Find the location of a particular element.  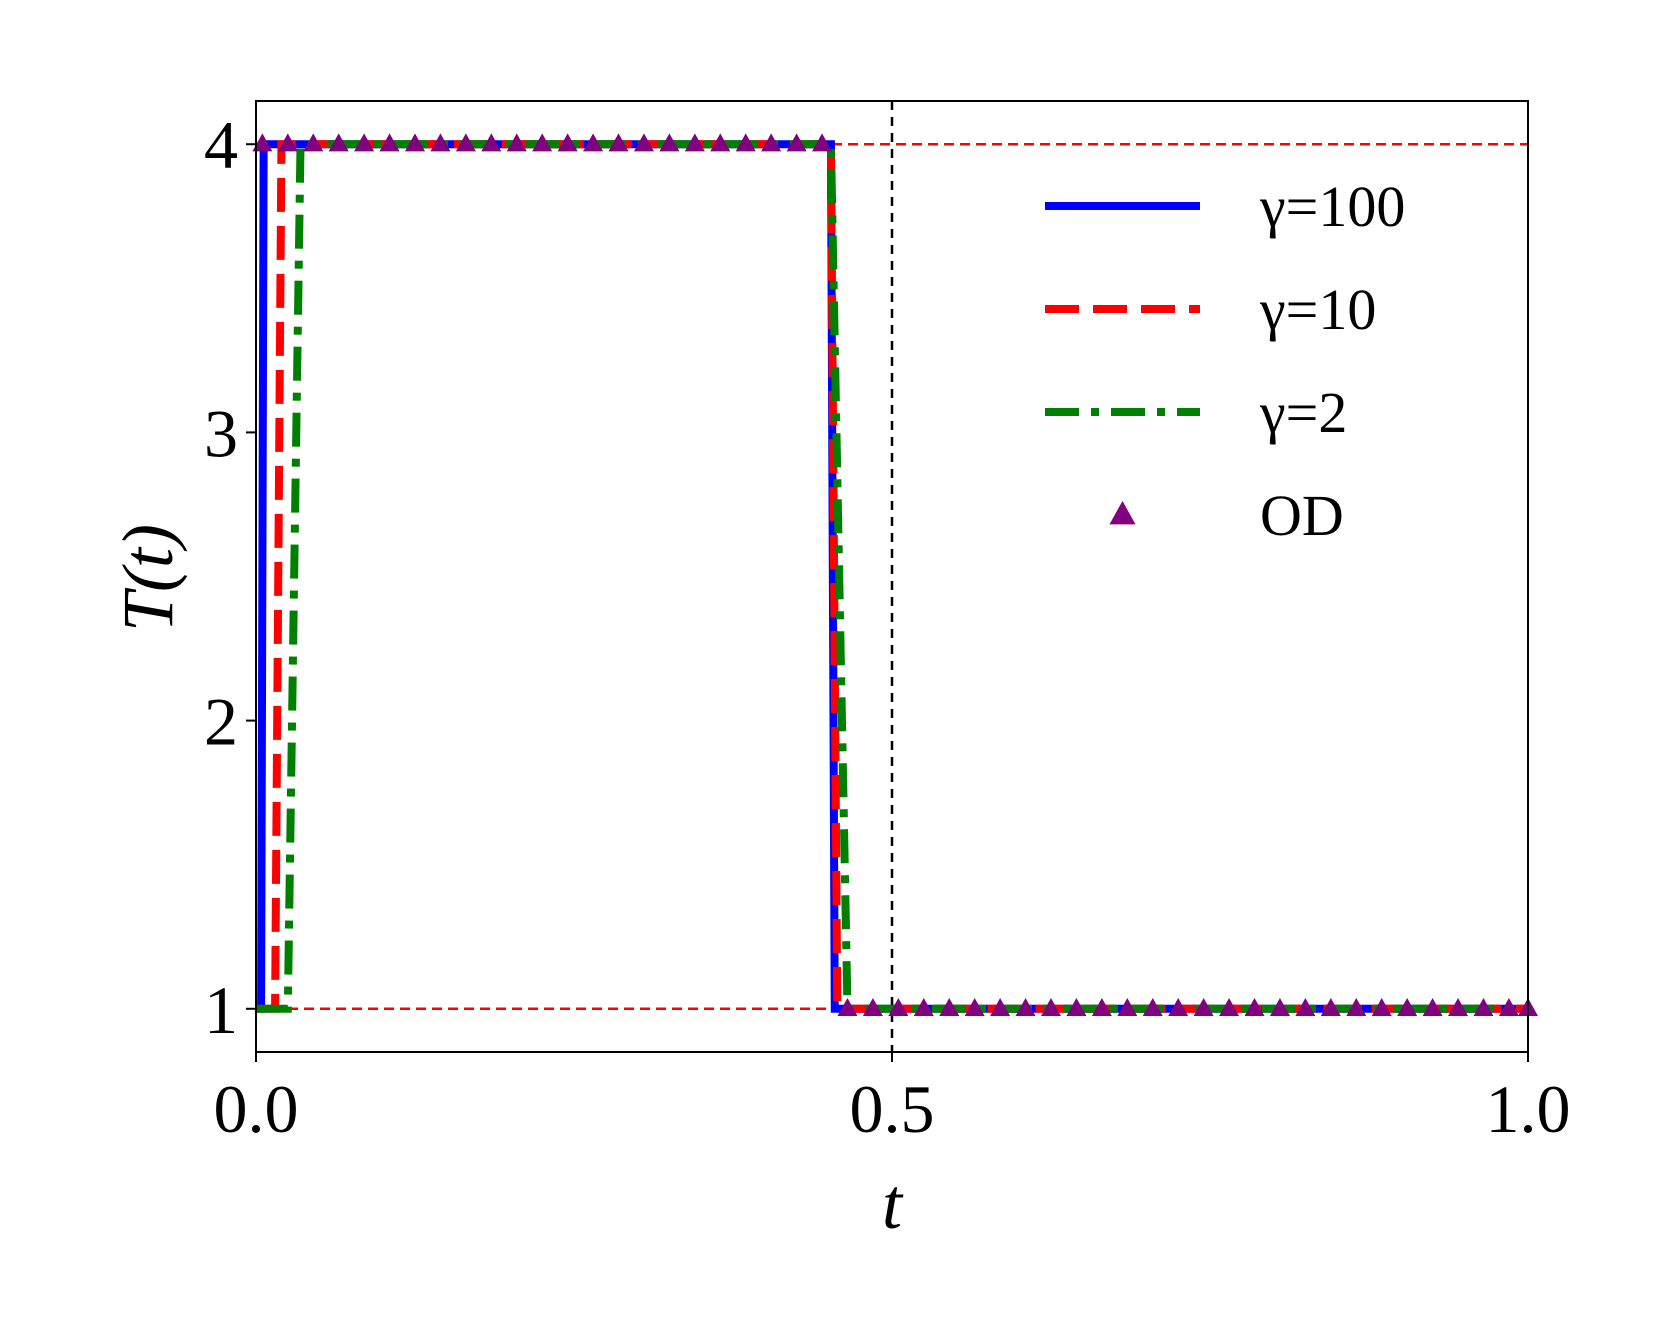

x-tick-label: 1.0 is located at coordinates (1528, 1109).